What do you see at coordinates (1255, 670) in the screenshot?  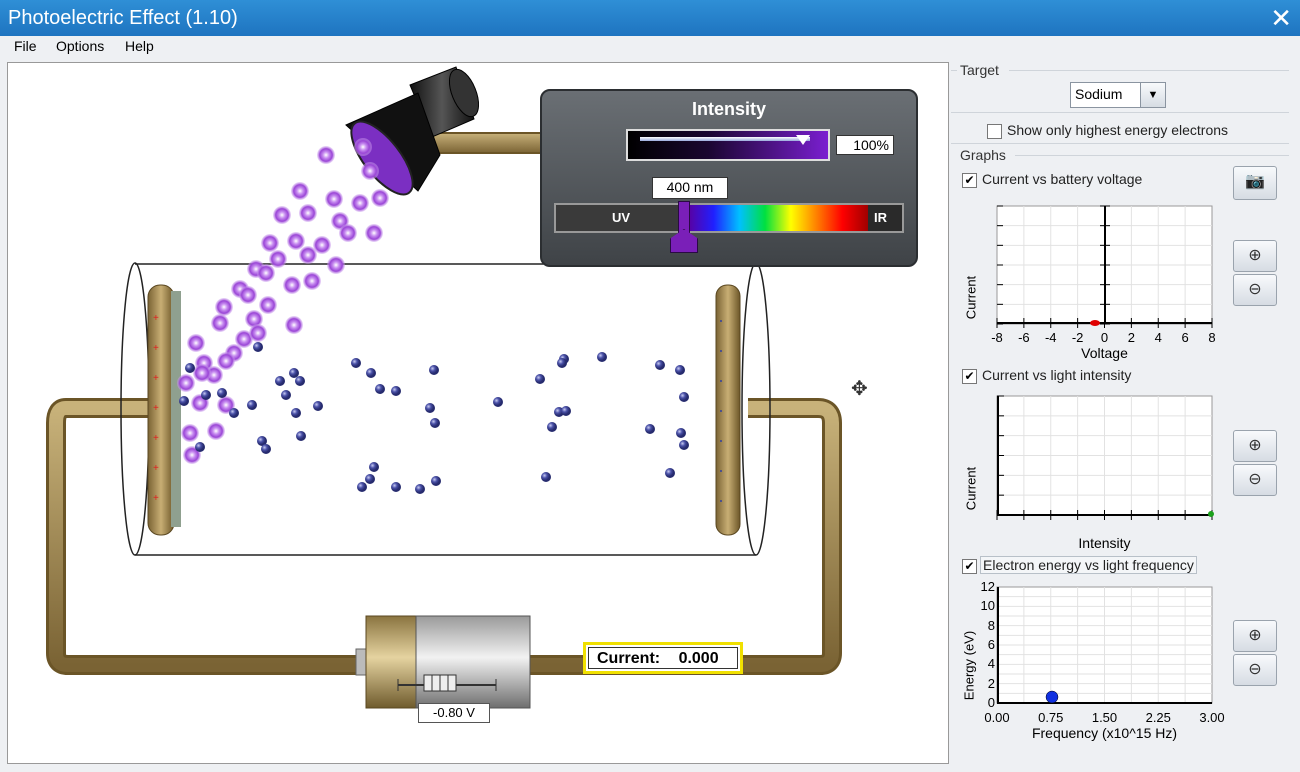 I see `graph3-zoom-out-icon: ⊖` at bounding box center [1255, 670].